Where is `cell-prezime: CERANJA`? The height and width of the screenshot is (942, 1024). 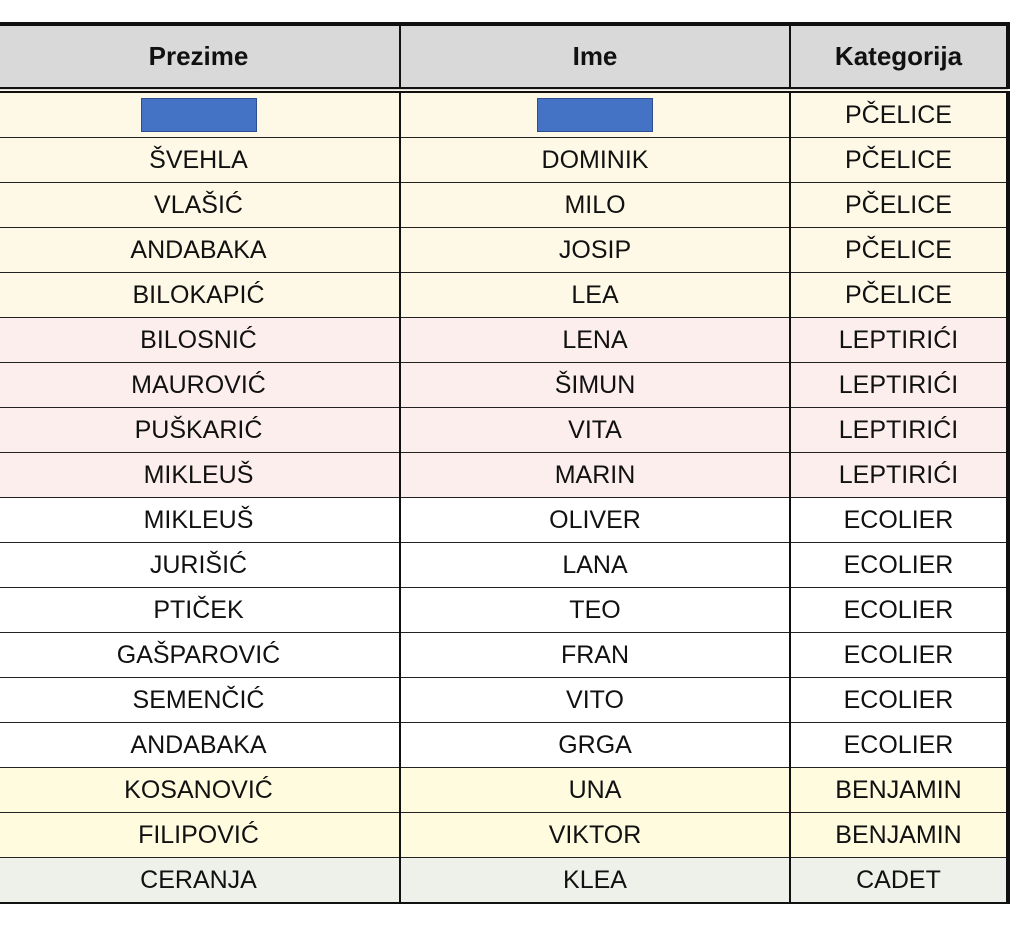
cell-prezime: CERANJA is located at coordinates (200, 880).